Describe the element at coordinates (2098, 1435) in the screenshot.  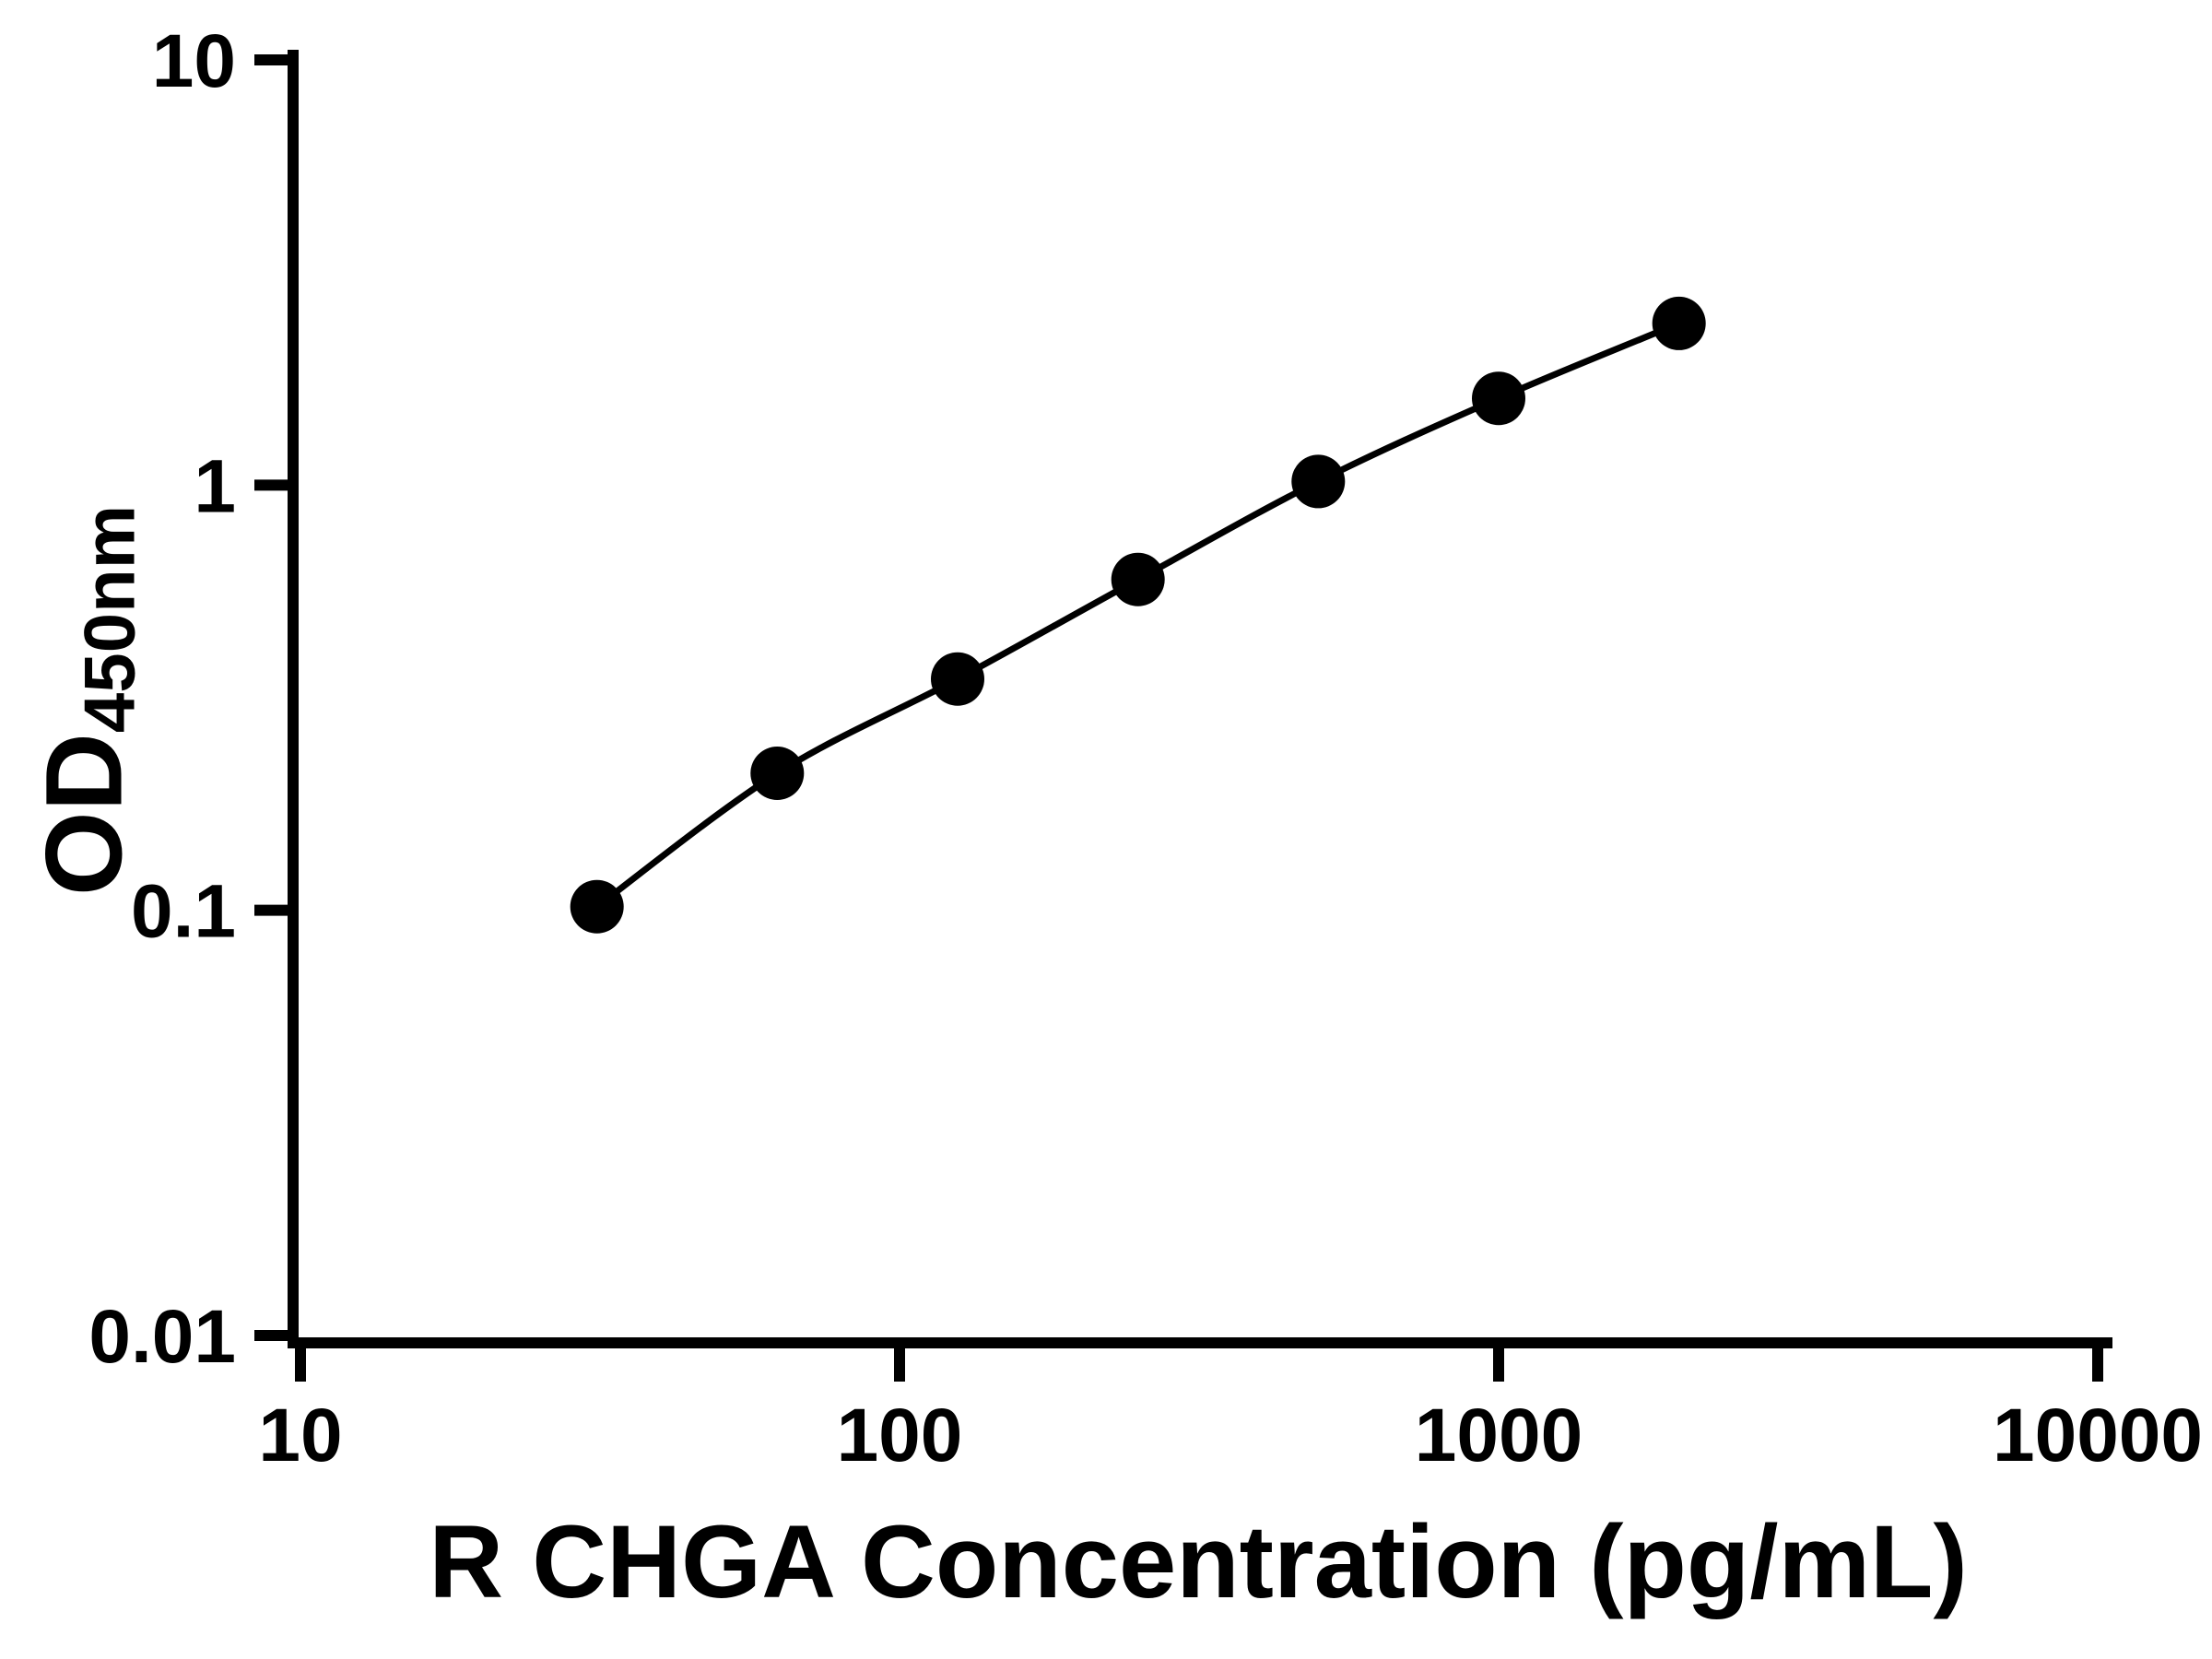
I see `x-tick-label: 10000` at that location.